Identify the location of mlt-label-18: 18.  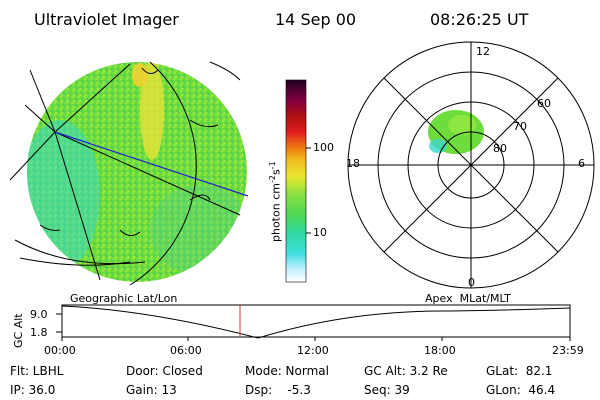
(353, 163).